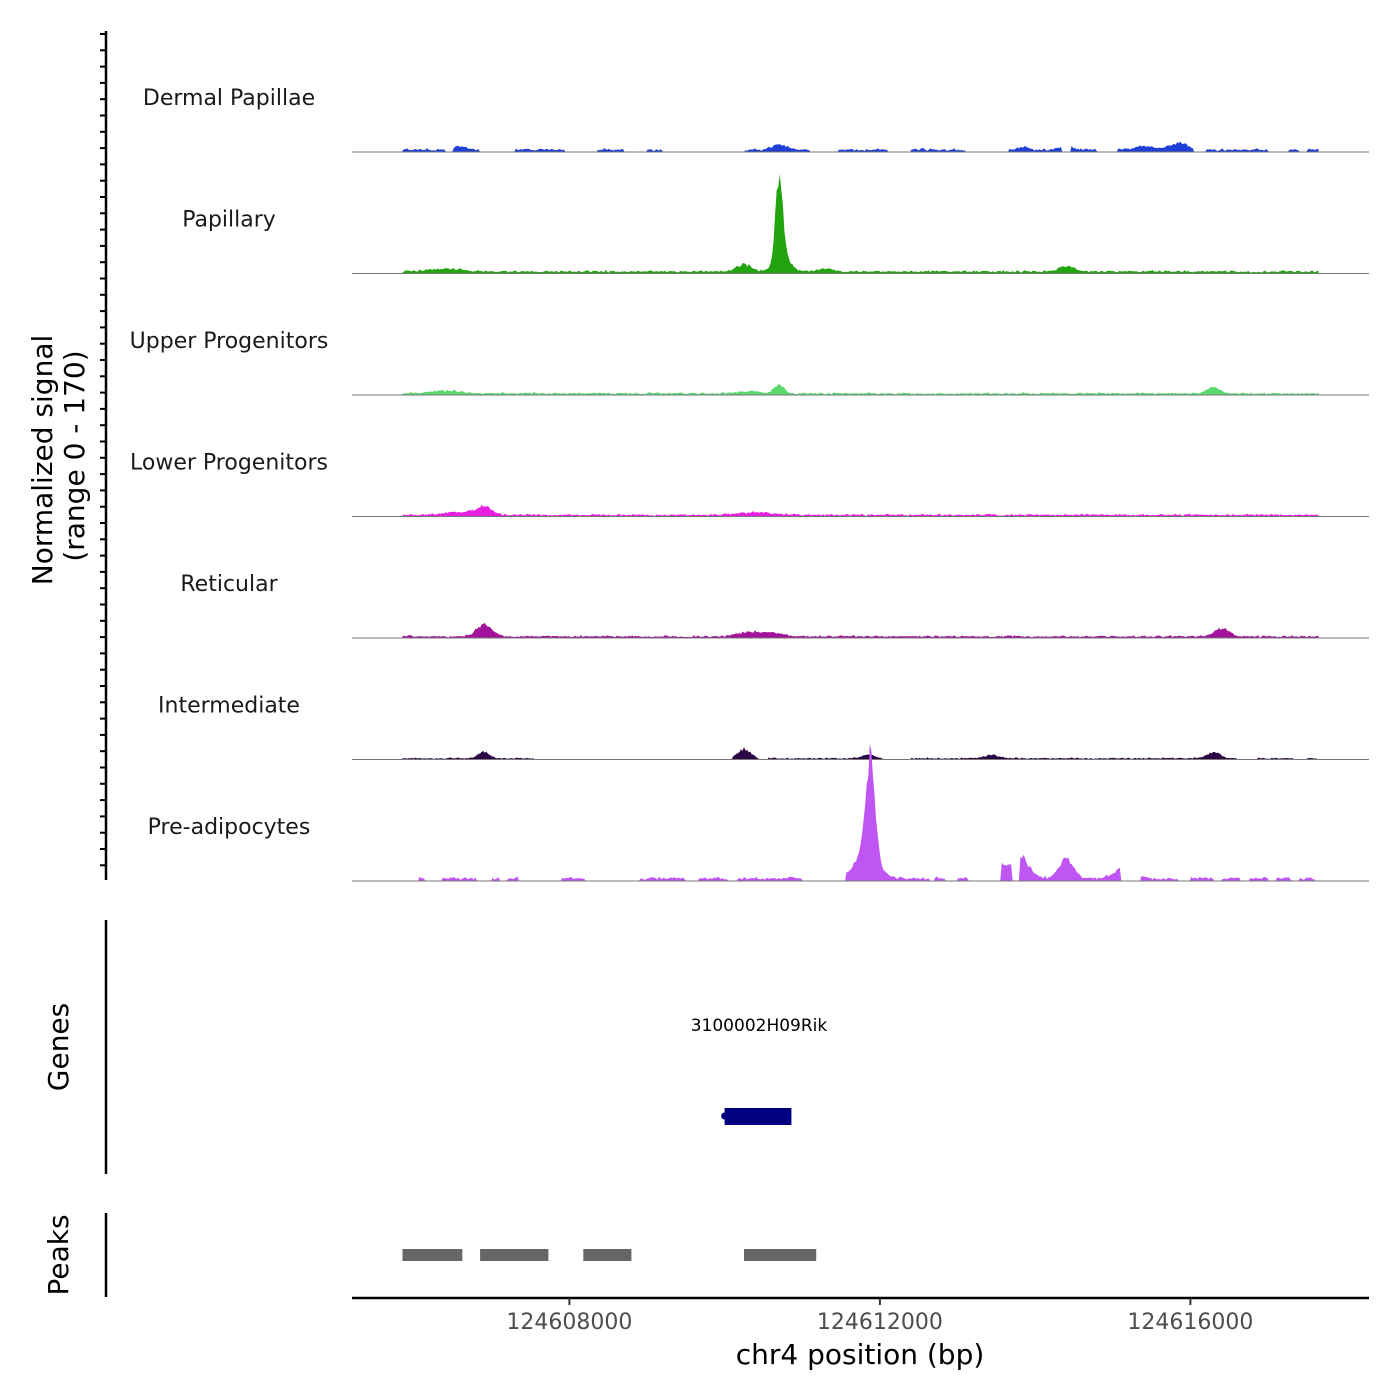 The height and width of the screenshot is (1400, 1400). I want to click on track-label: Papillary, so click(229, 220).